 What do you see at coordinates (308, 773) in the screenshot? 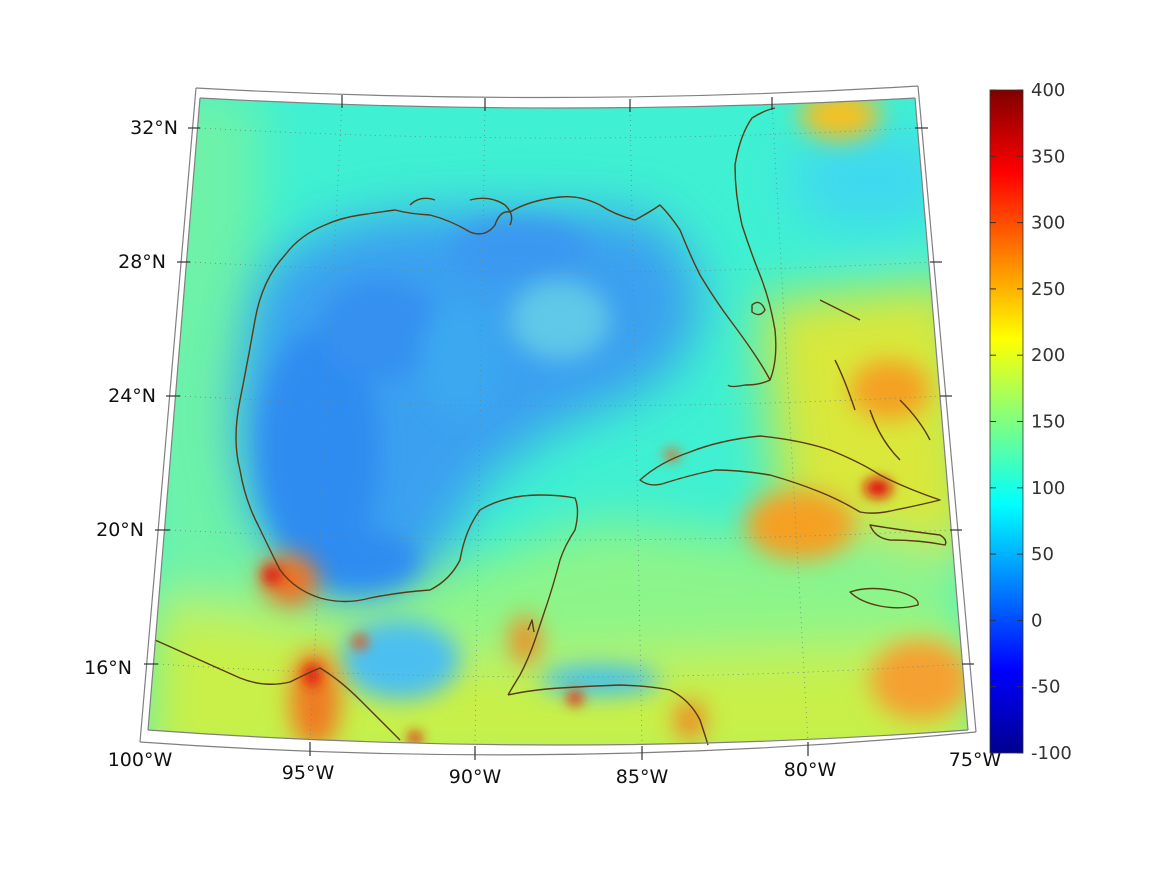
I see `lon-label-95: 95°W` at bounding box center [308, 773].